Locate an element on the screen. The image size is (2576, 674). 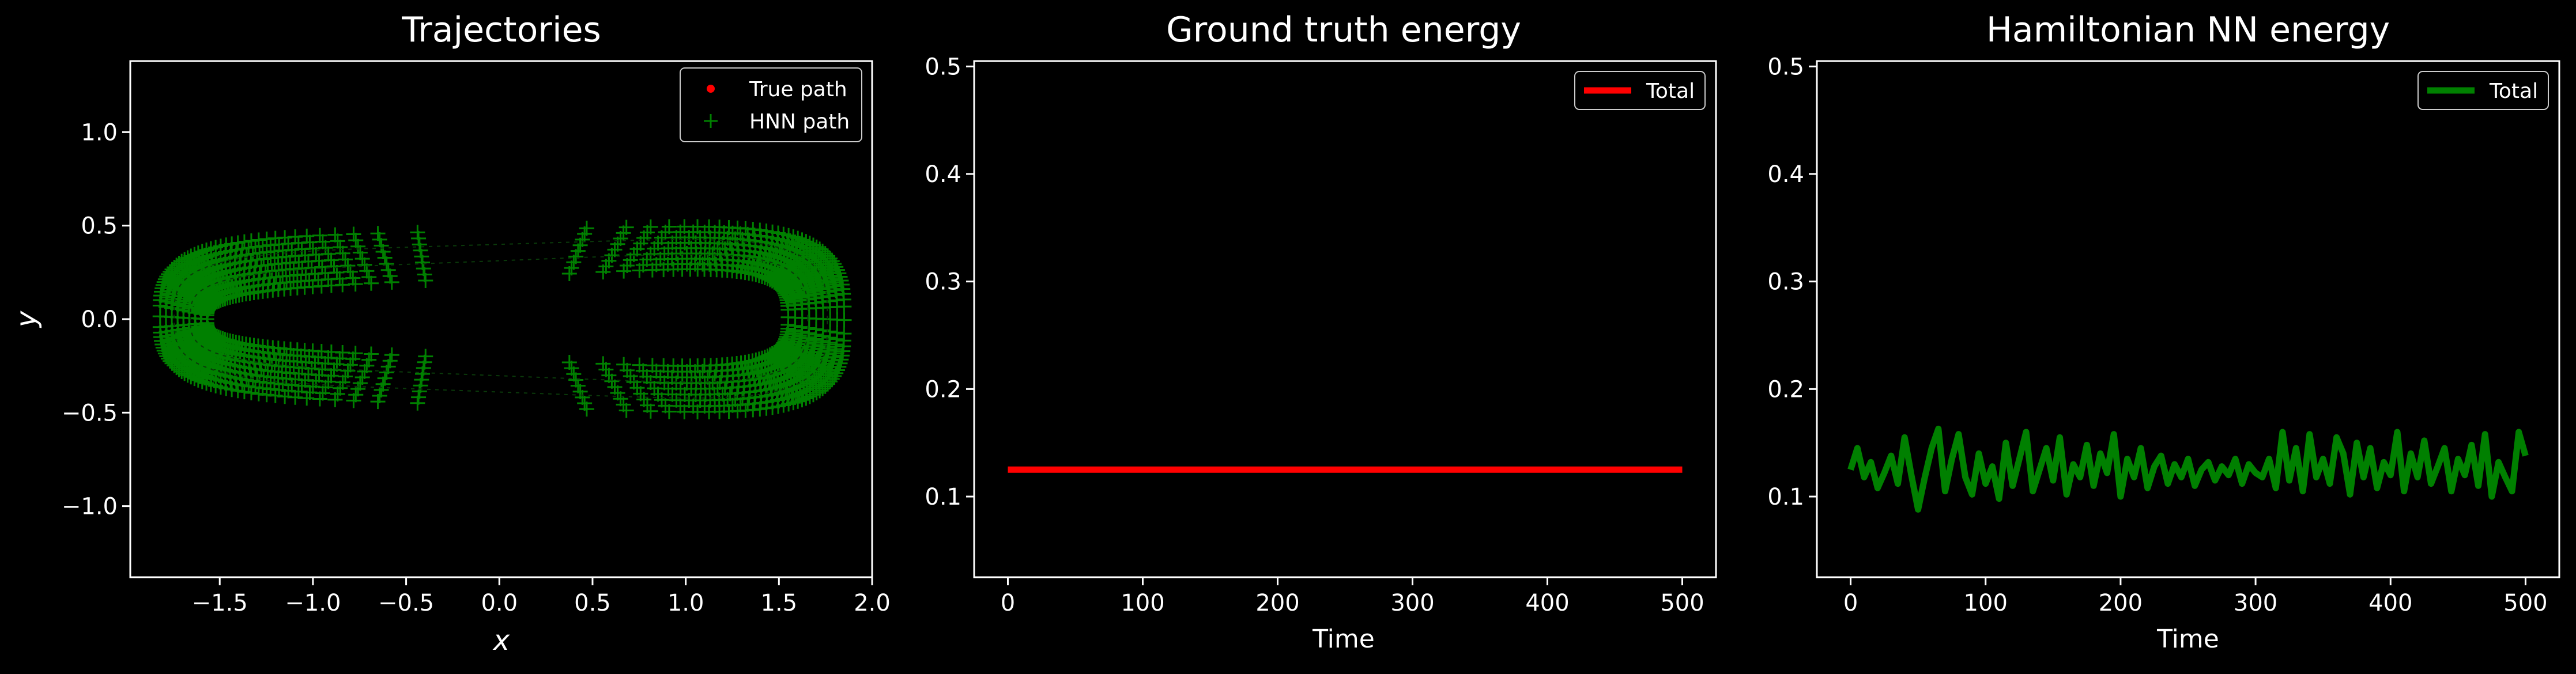
ground-truth-energy-y-tick-label: 0.2 is located at coordinates (943, 389).